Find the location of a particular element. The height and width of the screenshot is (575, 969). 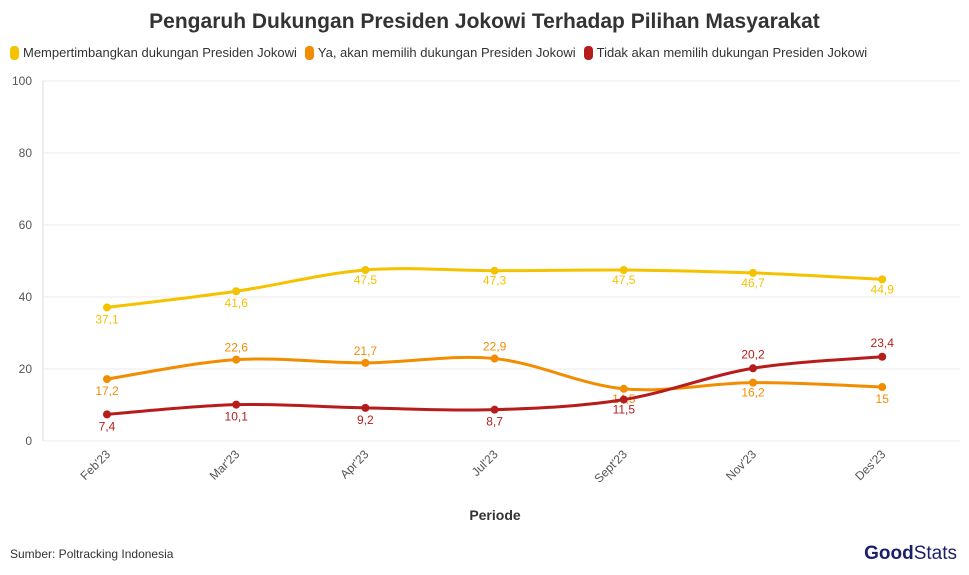

y-tick-label: 100 is located at coordinates (22, 81).